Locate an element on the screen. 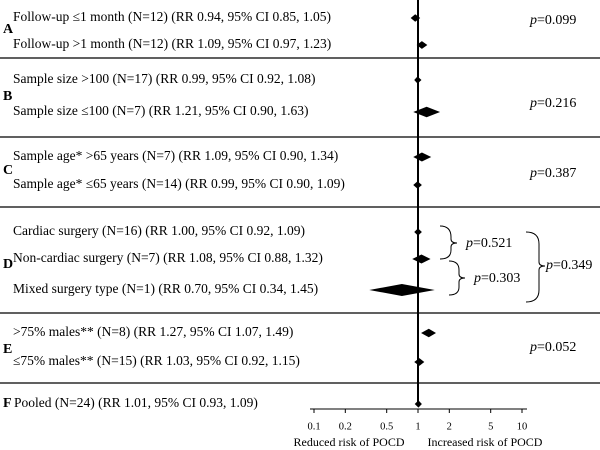 The height and width of the screenshot is (450, 600). bracket-noncardiac-vs-mixed is located at coordinates (457, 278).